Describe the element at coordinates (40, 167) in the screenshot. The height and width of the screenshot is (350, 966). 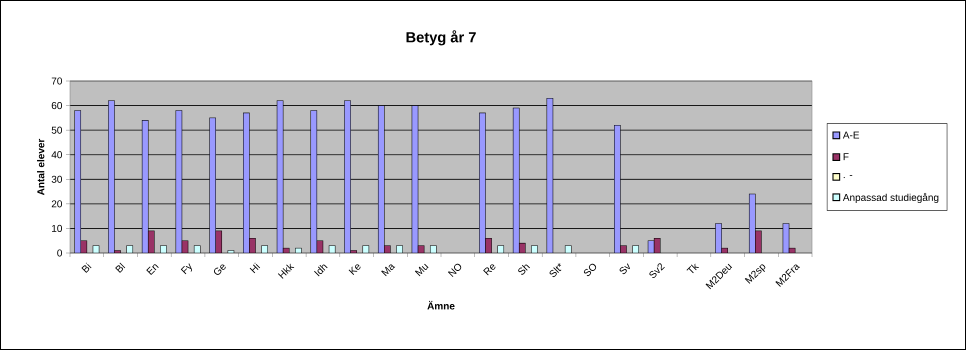
I see `y-axis-title: Antal elever` at that location.